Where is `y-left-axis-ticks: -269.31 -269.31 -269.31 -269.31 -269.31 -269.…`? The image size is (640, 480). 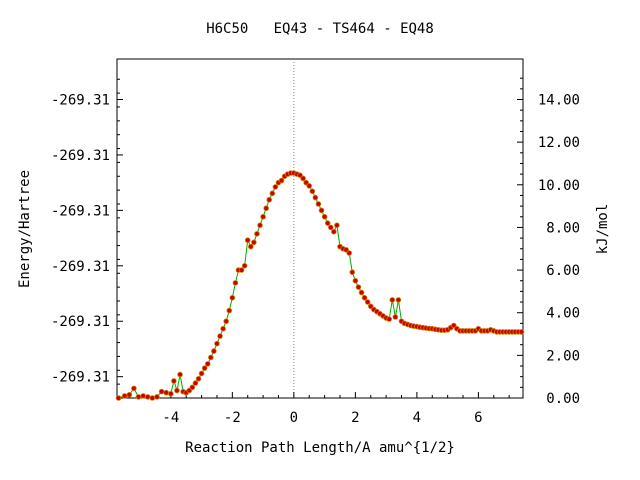
y-left-axis-ticks: -269.31 -269.31 -269.31 -269.31 -269.31 -269.… is located at coordinates (87, 238).